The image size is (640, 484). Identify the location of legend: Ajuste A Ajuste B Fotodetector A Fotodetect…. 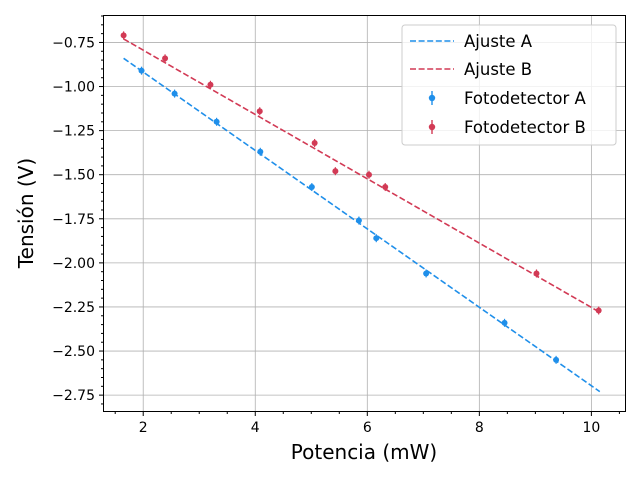
(509, 85).